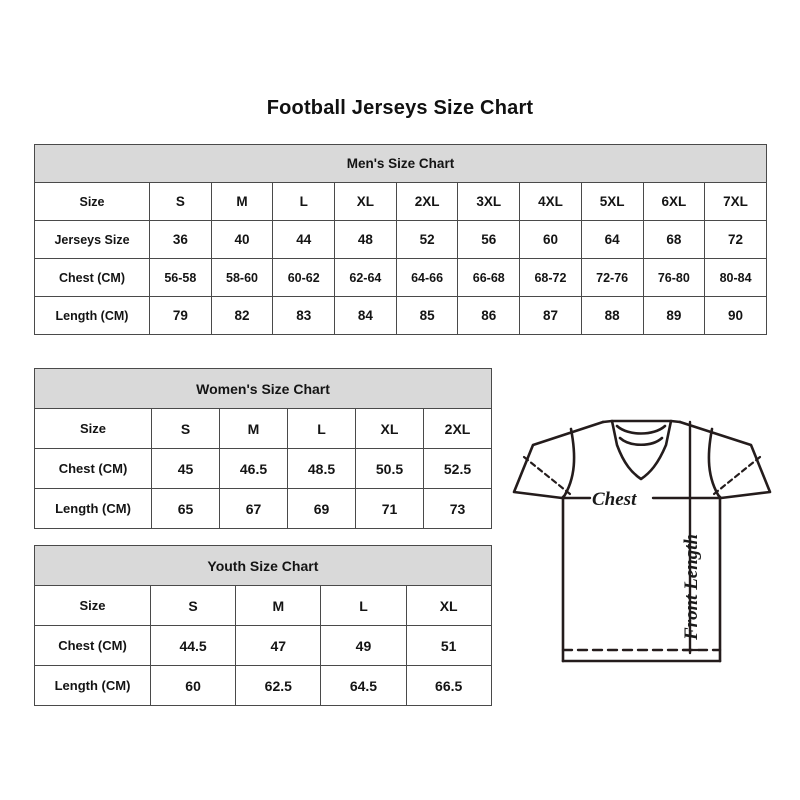 The height and width of the screenshot is (800, 800). I want to click on mens-chart-band-label: Men's Size Chart, so click(400, 163).